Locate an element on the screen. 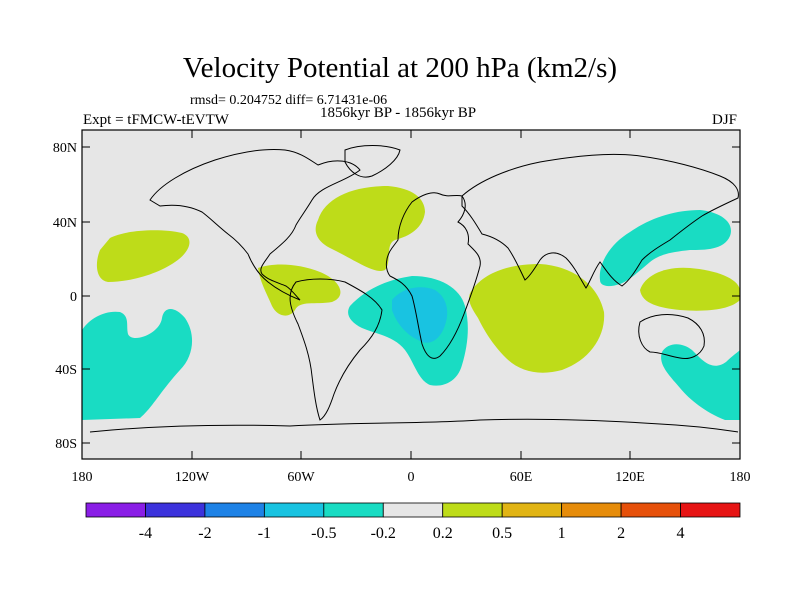  europe-africa-outline is located at coordinates (433, 275).